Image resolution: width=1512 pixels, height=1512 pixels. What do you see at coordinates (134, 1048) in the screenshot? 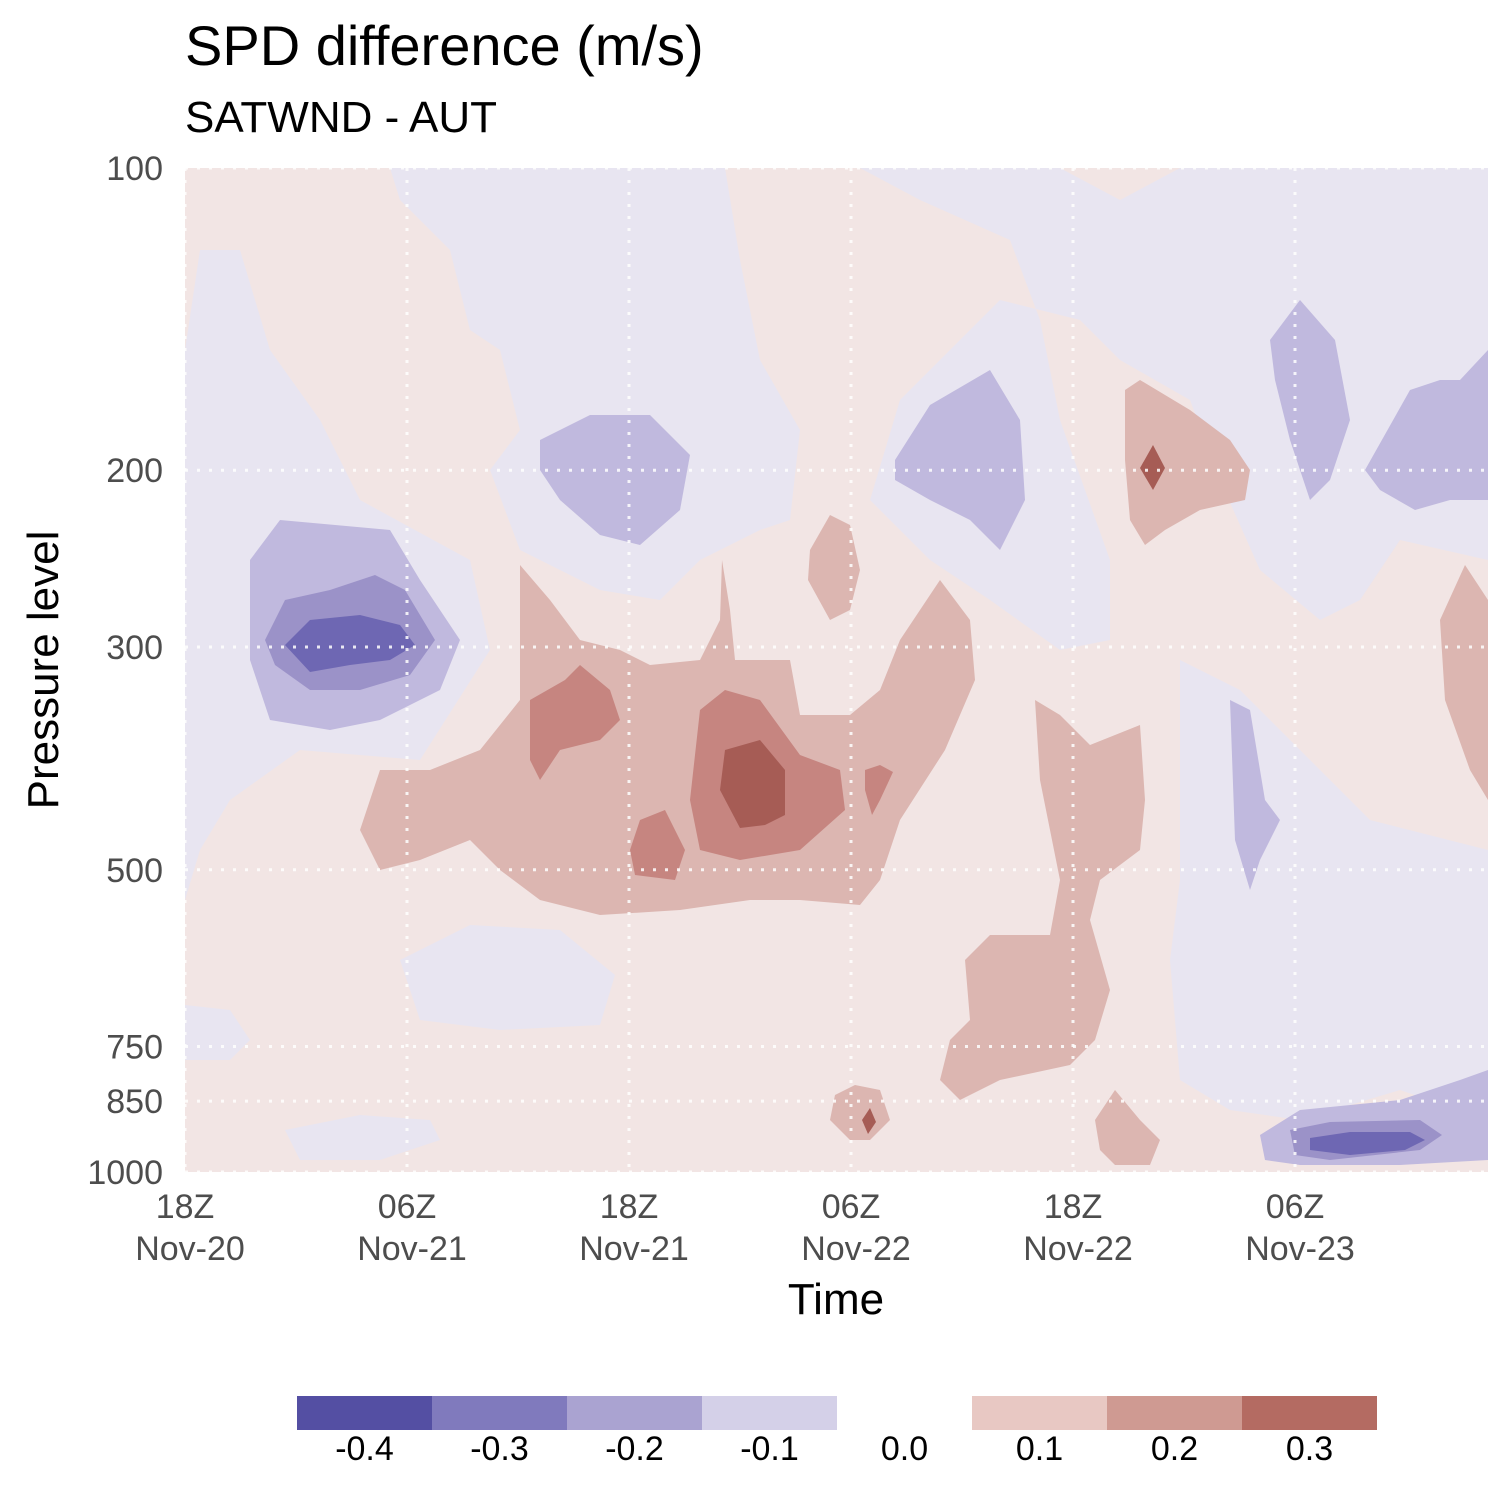
I see `y-tick-label: 750` at bounding box center [134, 1048].